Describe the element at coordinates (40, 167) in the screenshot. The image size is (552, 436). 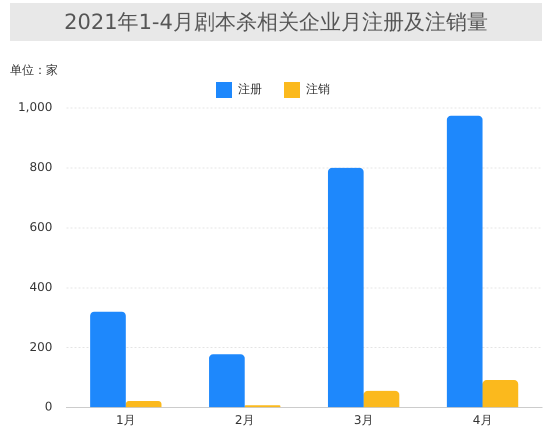
I see `y-tick-label: 800` at that location.